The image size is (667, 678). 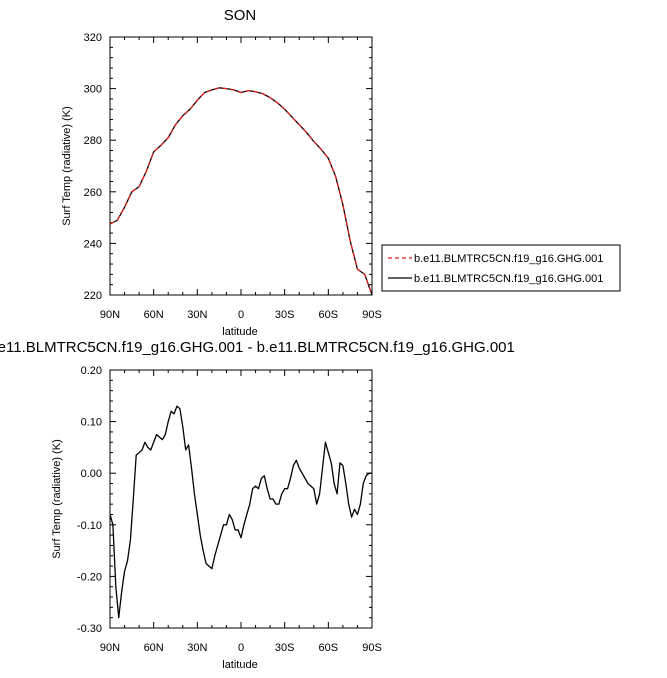 I want to click on bottom-x-tick-label: 0, so click(x=241, y=648).